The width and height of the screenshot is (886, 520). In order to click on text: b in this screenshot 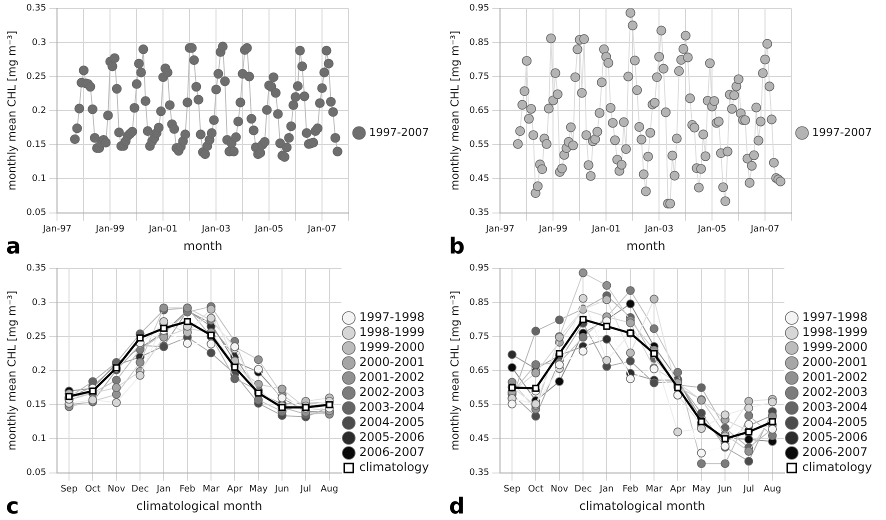, I will do `click(457, 247)`.